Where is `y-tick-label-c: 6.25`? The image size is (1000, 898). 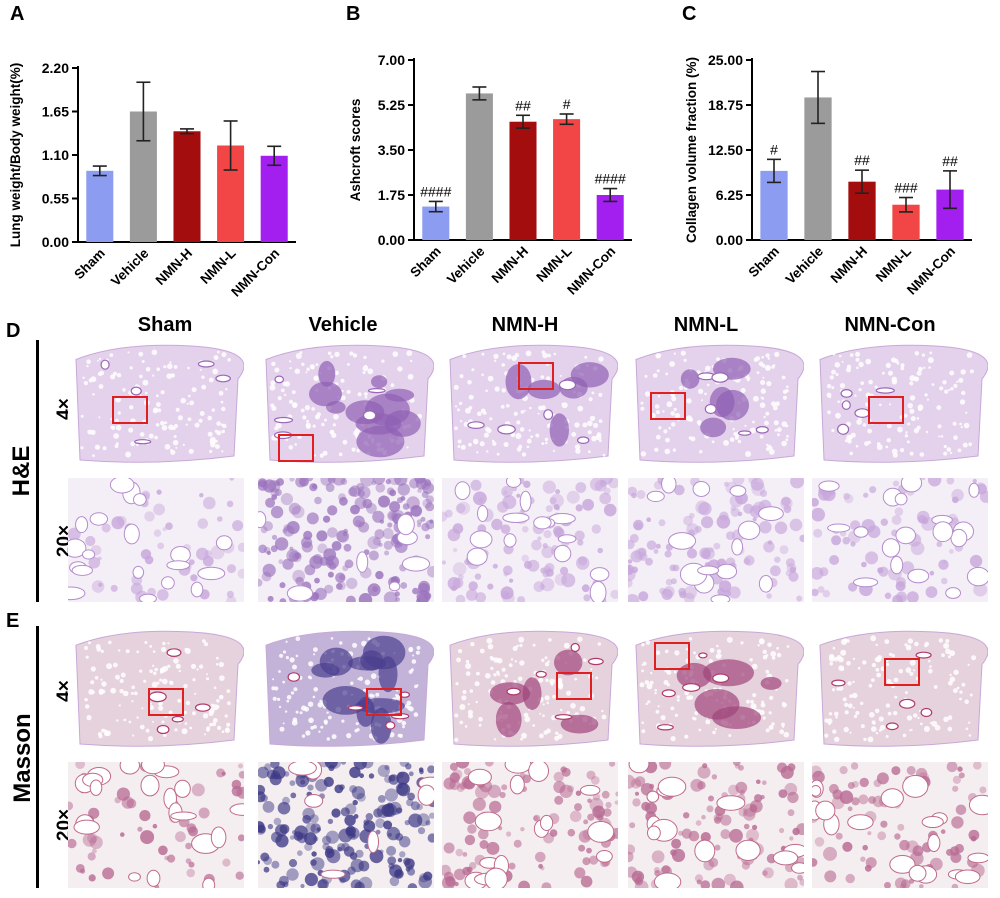
y-tick-label-c: 6.25 is located at coordinates (729, 195).